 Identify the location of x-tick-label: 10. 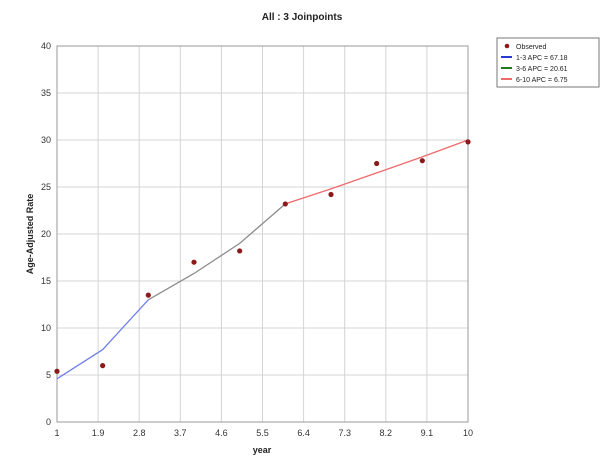
(468, 433).